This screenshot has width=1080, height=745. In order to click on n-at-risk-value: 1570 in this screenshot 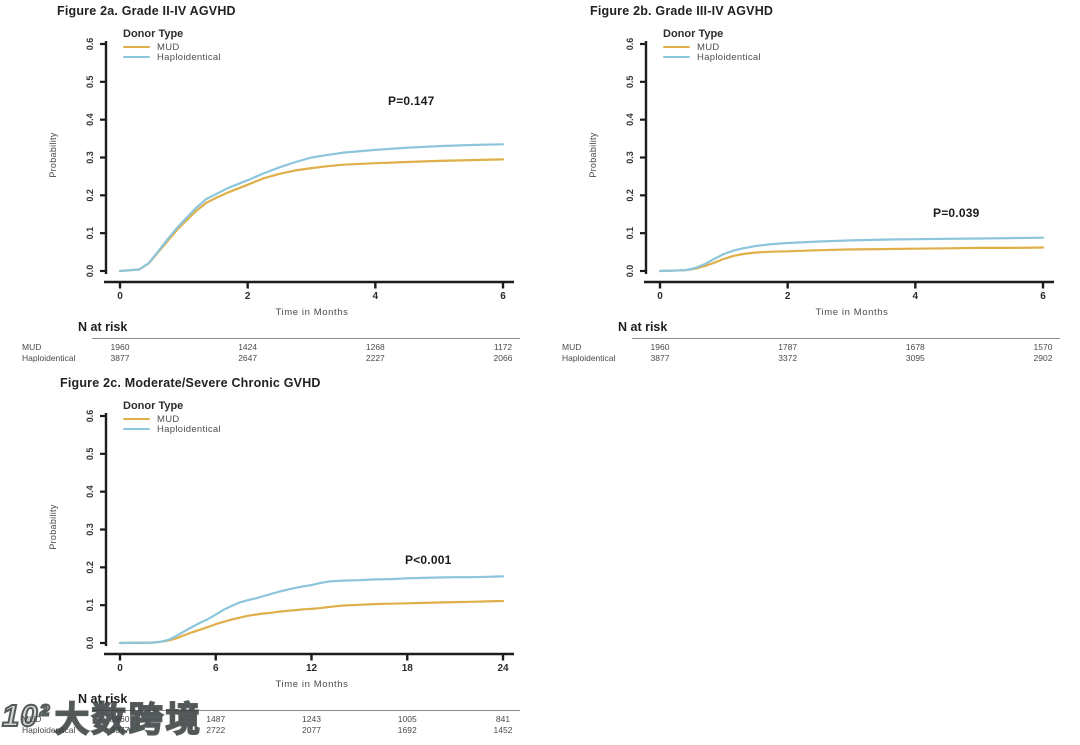, I will do `click(1043, 347)`.